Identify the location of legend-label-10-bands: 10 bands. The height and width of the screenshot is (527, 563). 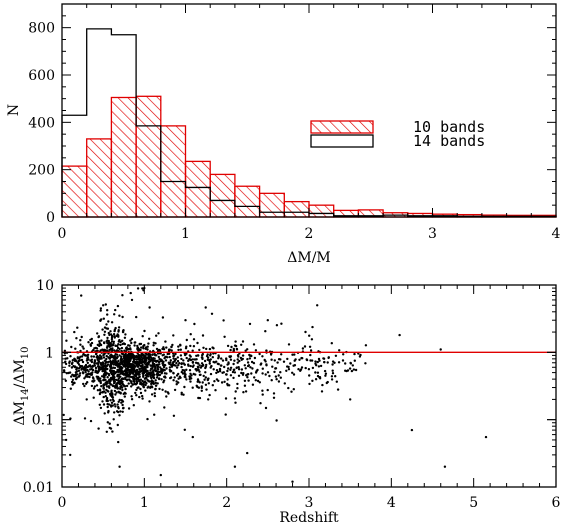
(449, 127).